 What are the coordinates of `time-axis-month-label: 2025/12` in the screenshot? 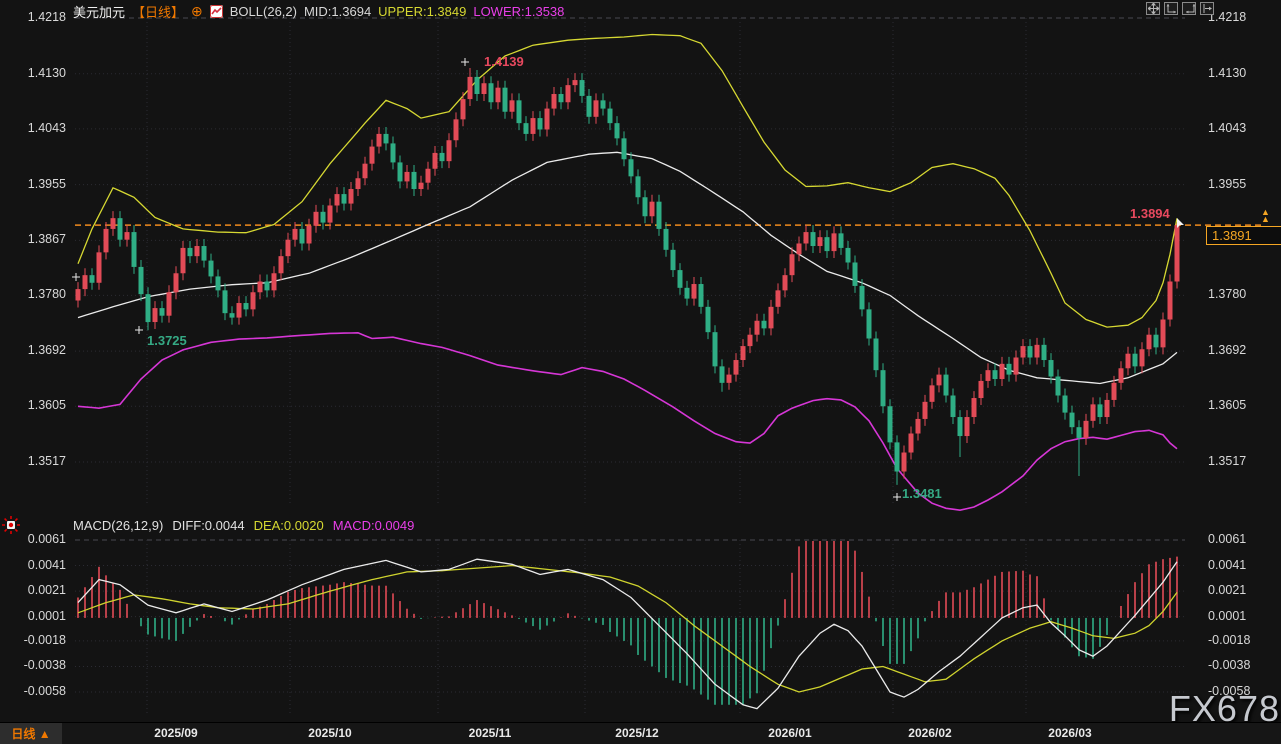 It's located at (637, 733).